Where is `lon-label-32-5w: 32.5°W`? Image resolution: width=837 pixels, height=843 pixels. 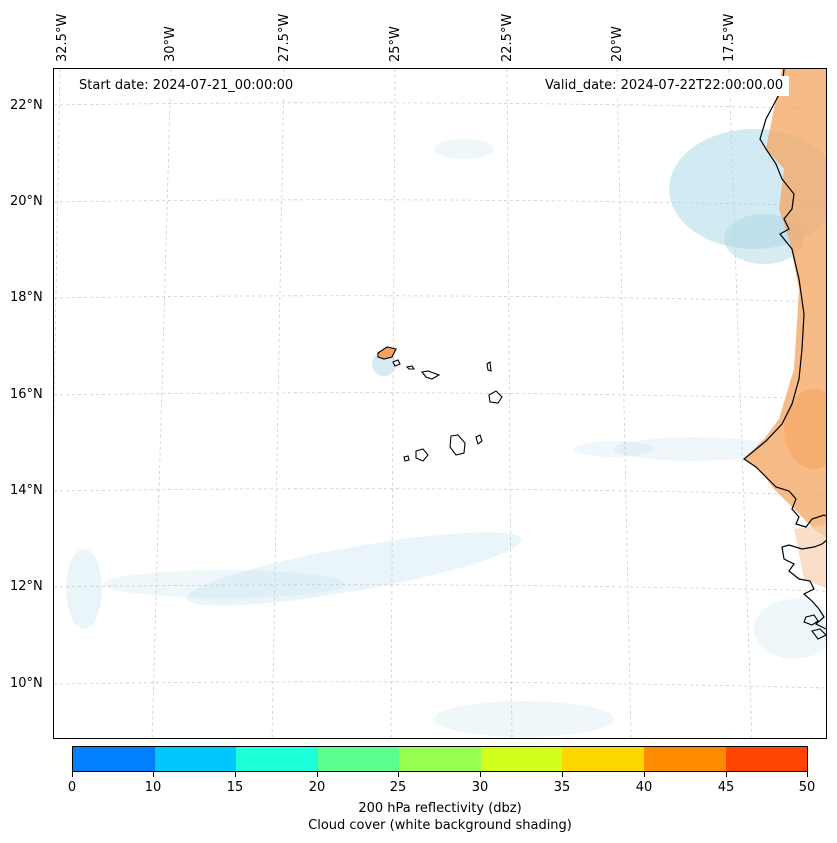
lon-label-32-5w: 32.5°W is located at coordinates (62, 37).